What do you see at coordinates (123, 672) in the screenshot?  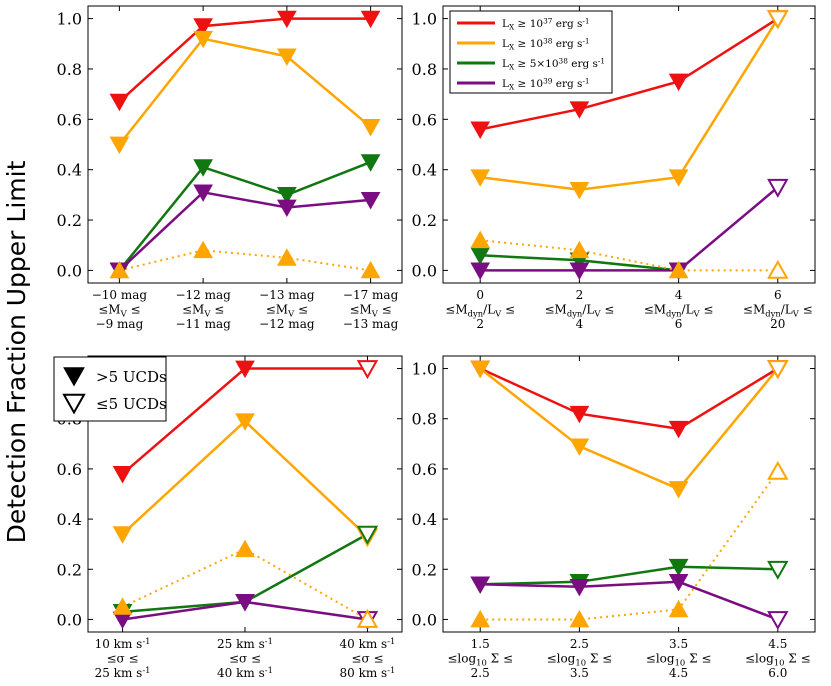 I see `x-tick-label: 25 km s-1​` at bounding box center [123, 672].